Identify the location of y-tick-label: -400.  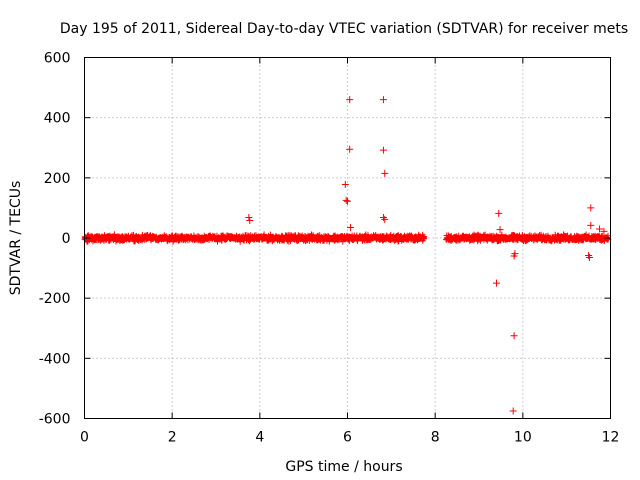
(55, 359).